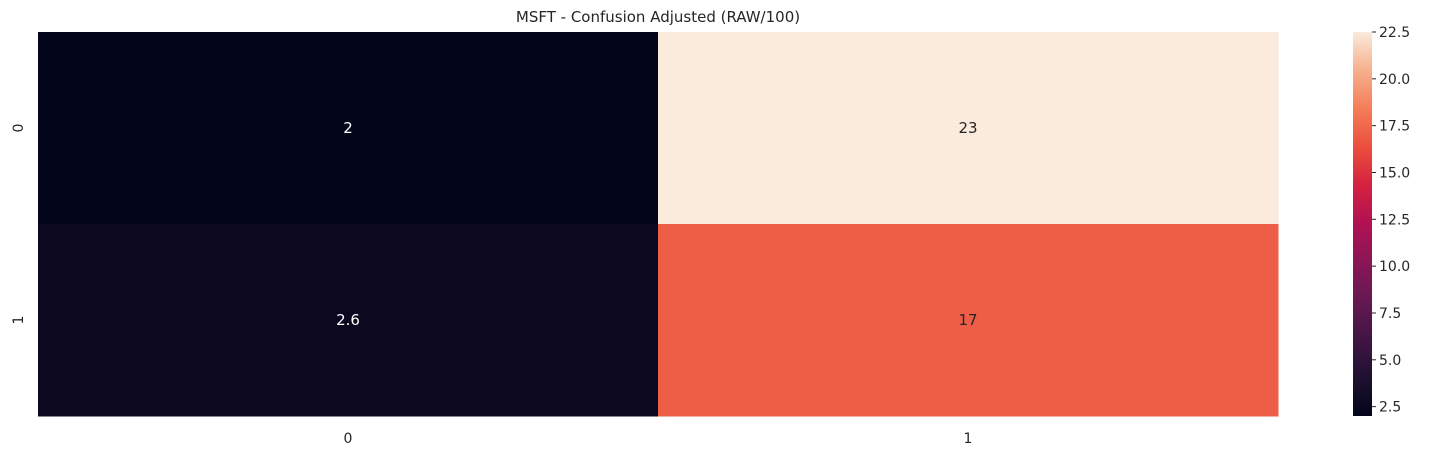 This screenshot has width=1431, height=455. I want to click on cell-annotation: 2, so click(348, 128).